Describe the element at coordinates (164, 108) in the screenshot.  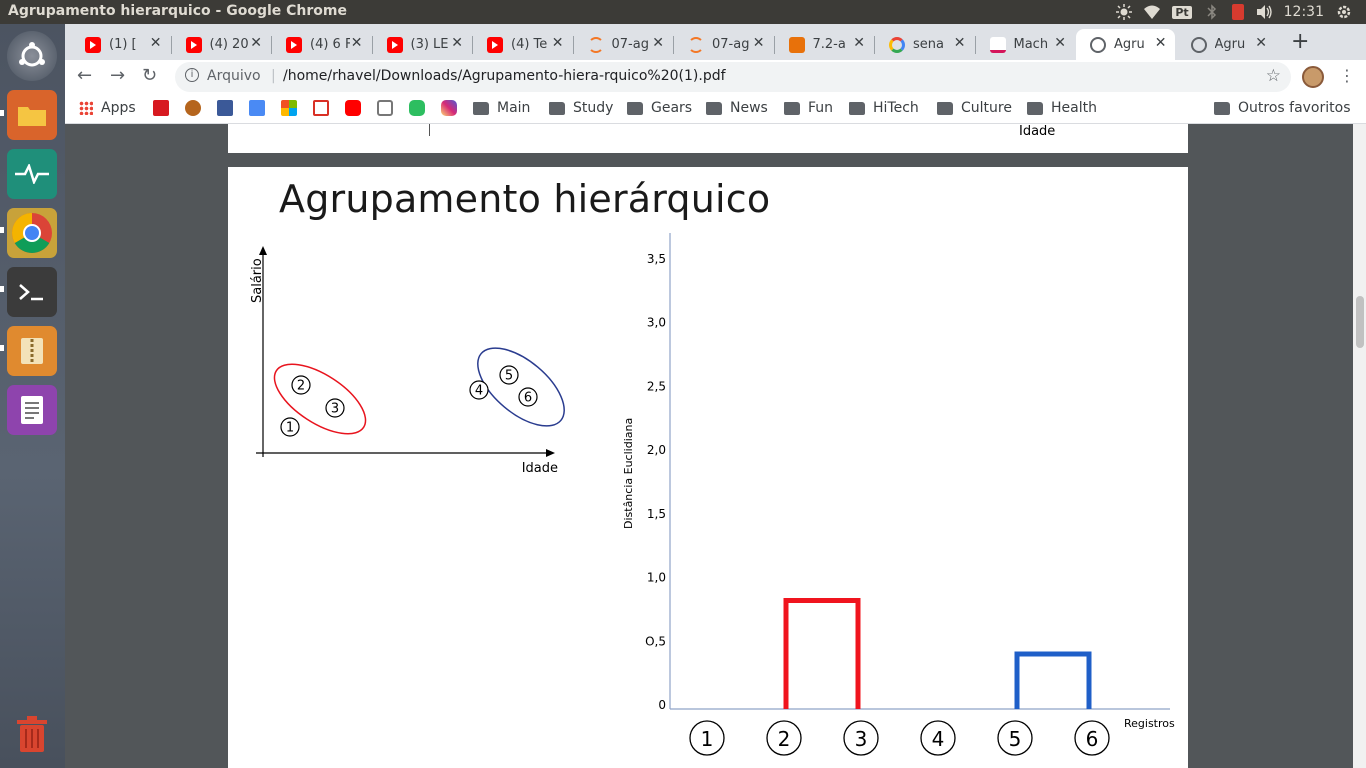
I see `bookmark-icon-r` at that location.